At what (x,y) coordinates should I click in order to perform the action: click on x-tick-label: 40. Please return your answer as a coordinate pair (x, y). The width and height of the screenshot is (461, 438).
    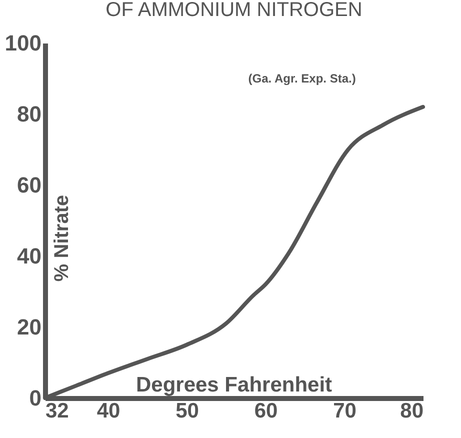
    Looking at the image, I should click on (108, 411).